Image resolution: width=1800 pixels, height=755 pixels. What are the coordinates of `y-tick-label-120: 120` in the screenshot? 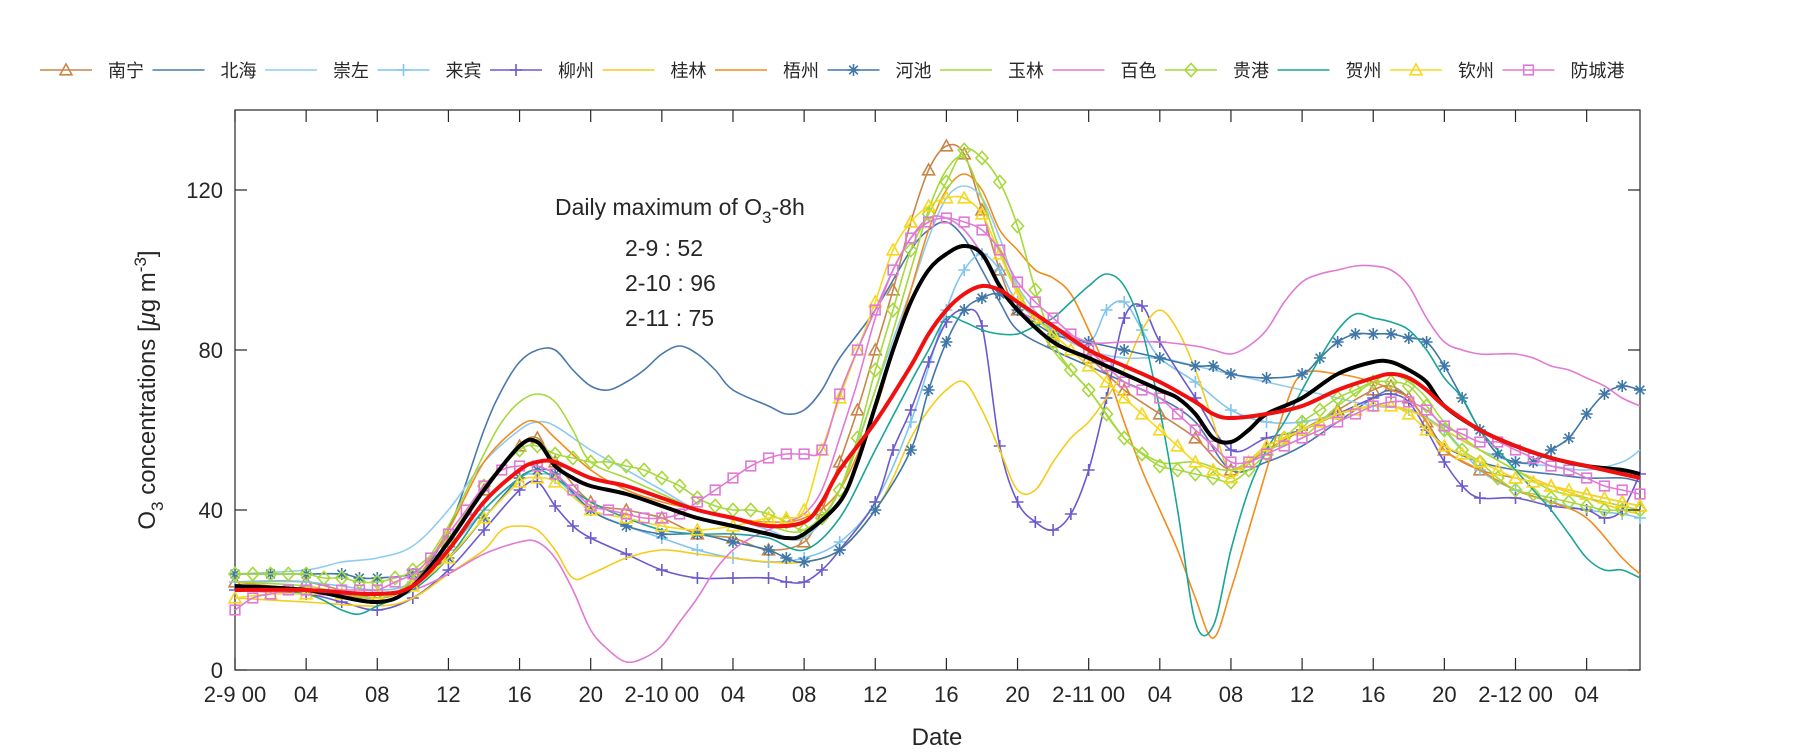 It's located at (204, 190).